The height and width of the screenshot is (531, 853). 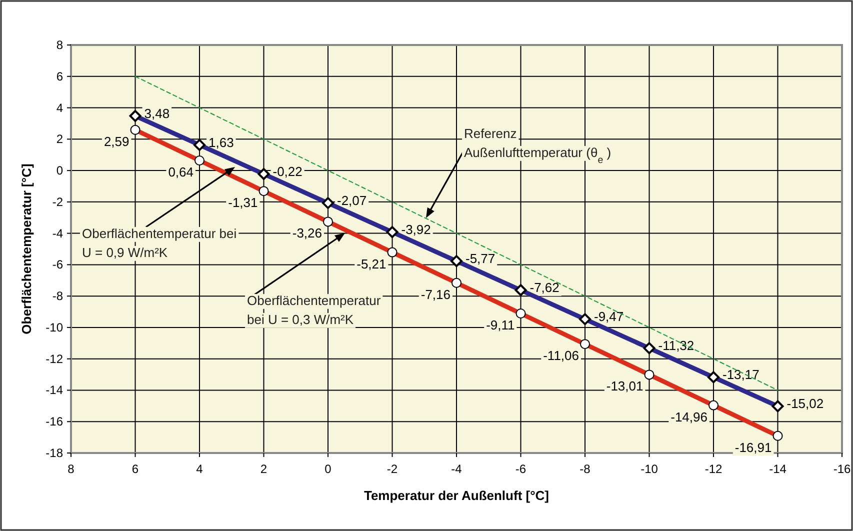 I want to click on y-tick-label: -4, so click(x=58, y=233).